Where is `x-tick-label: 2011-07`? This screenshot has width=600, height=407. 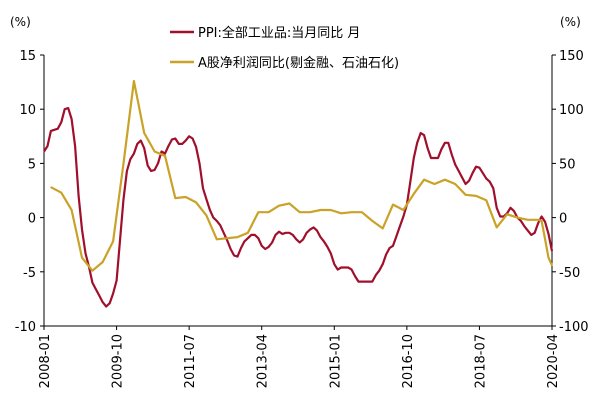 x-tick-label: 2011-07 is located at coordinates (190, 361).